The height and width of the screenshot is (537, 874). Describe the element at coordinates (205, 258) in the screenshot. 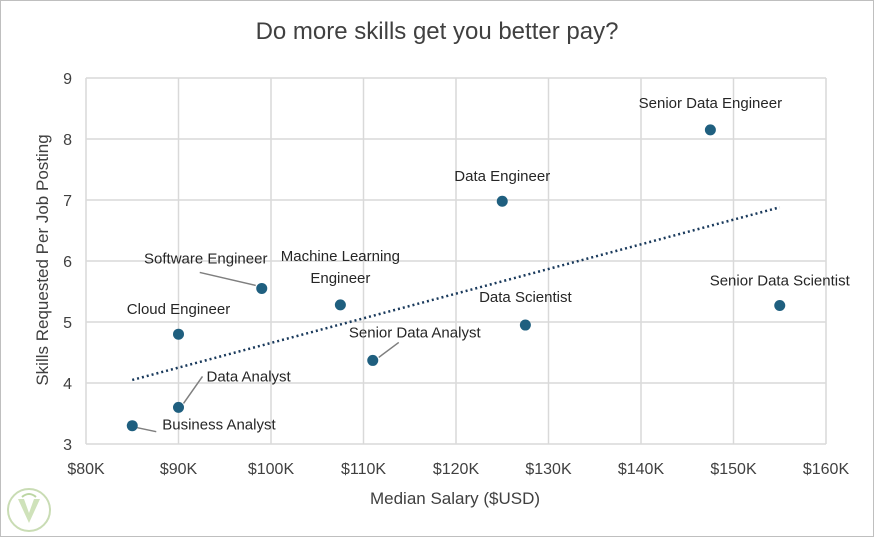

I see `point-label: Software Engineer` at that location.